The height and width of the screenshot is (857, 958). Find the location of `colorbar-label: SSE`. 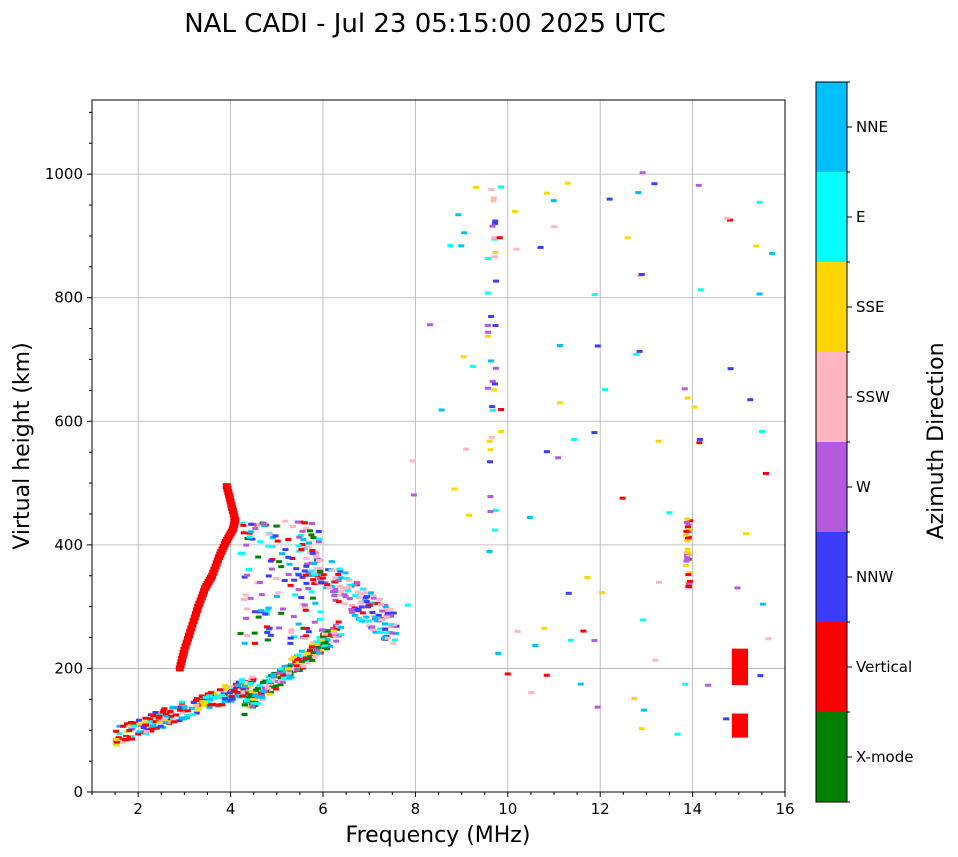

colorbar-label: SSE is located at coordinates (870, 307).